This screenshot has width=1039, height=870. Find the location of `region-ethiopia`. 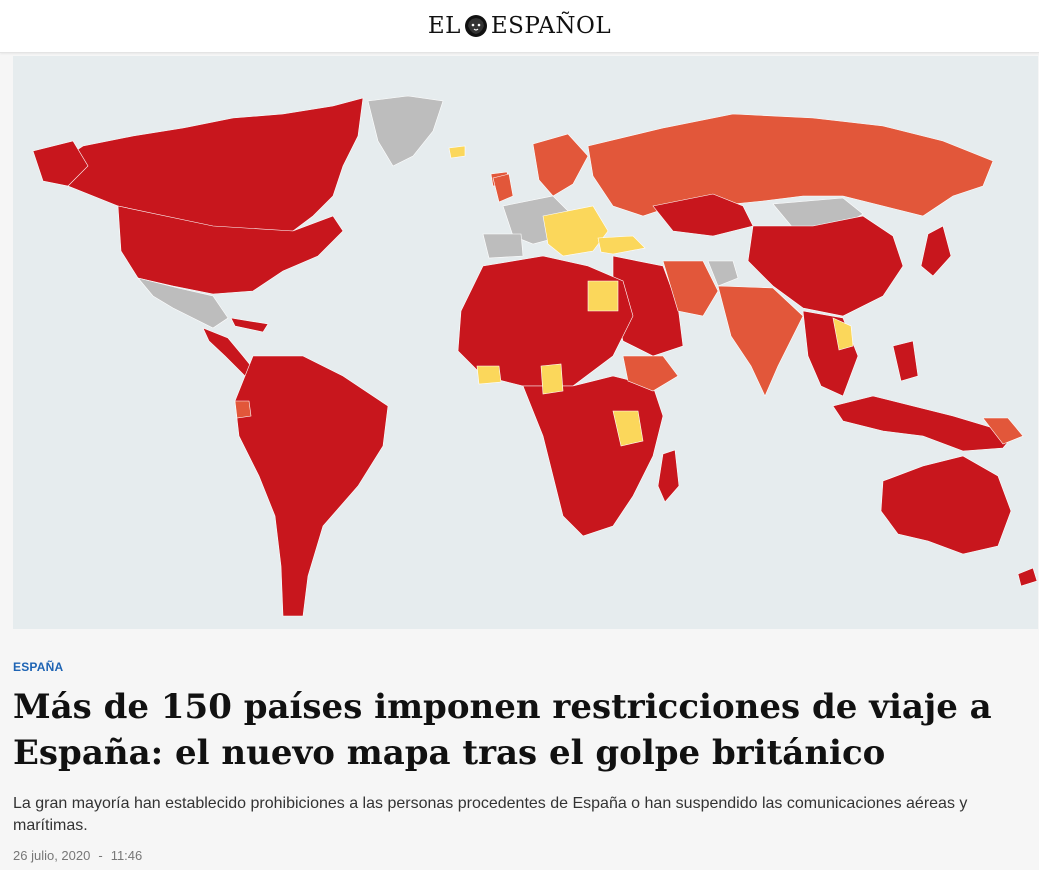

region-ethiopia is located at coordinates (650, 373).